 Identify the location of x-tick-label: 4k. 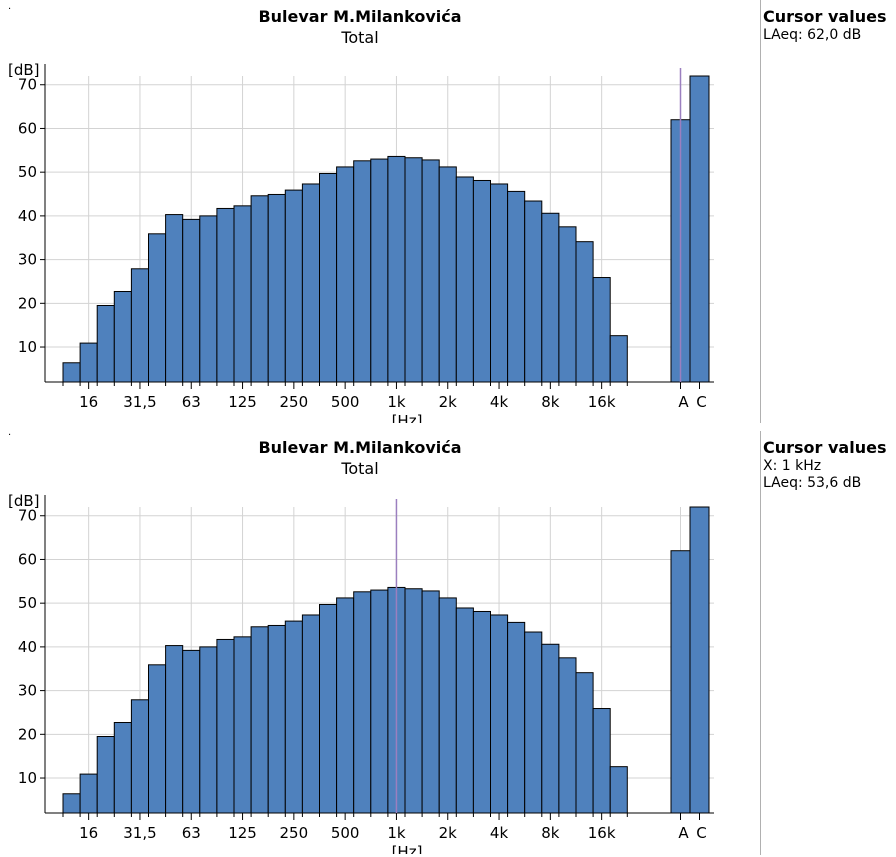
(499, 833).